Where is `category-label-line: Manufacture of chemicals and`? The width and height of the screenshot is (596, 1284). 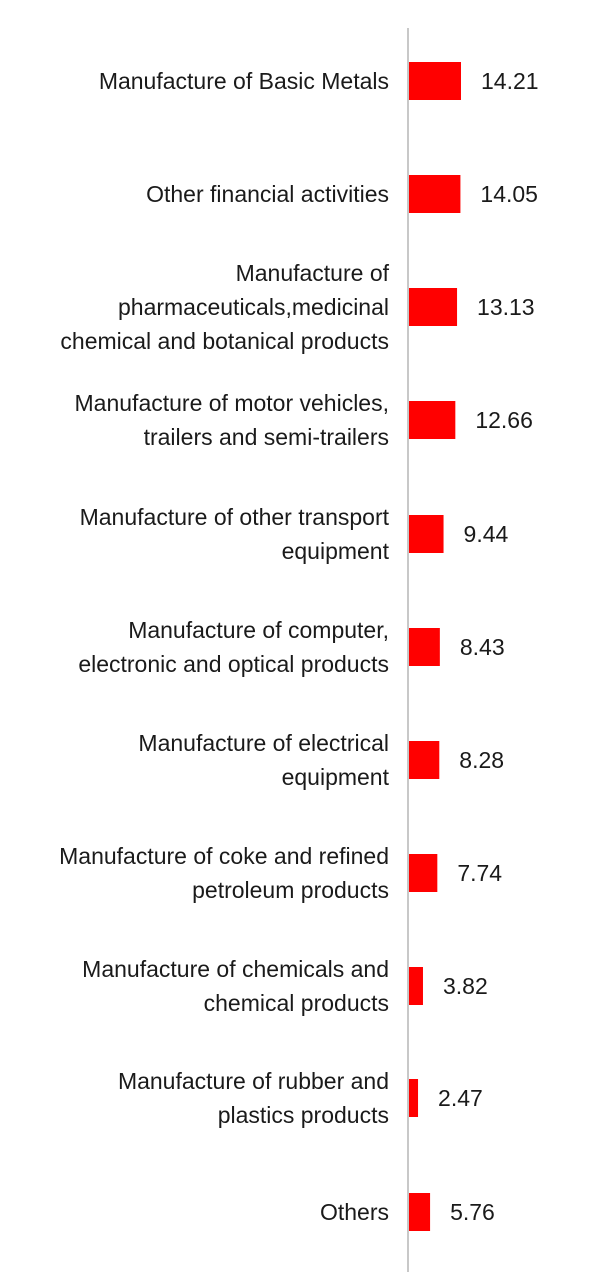 category-label-line: Manufacture of chemicals and is located at coordinates (235, 969).